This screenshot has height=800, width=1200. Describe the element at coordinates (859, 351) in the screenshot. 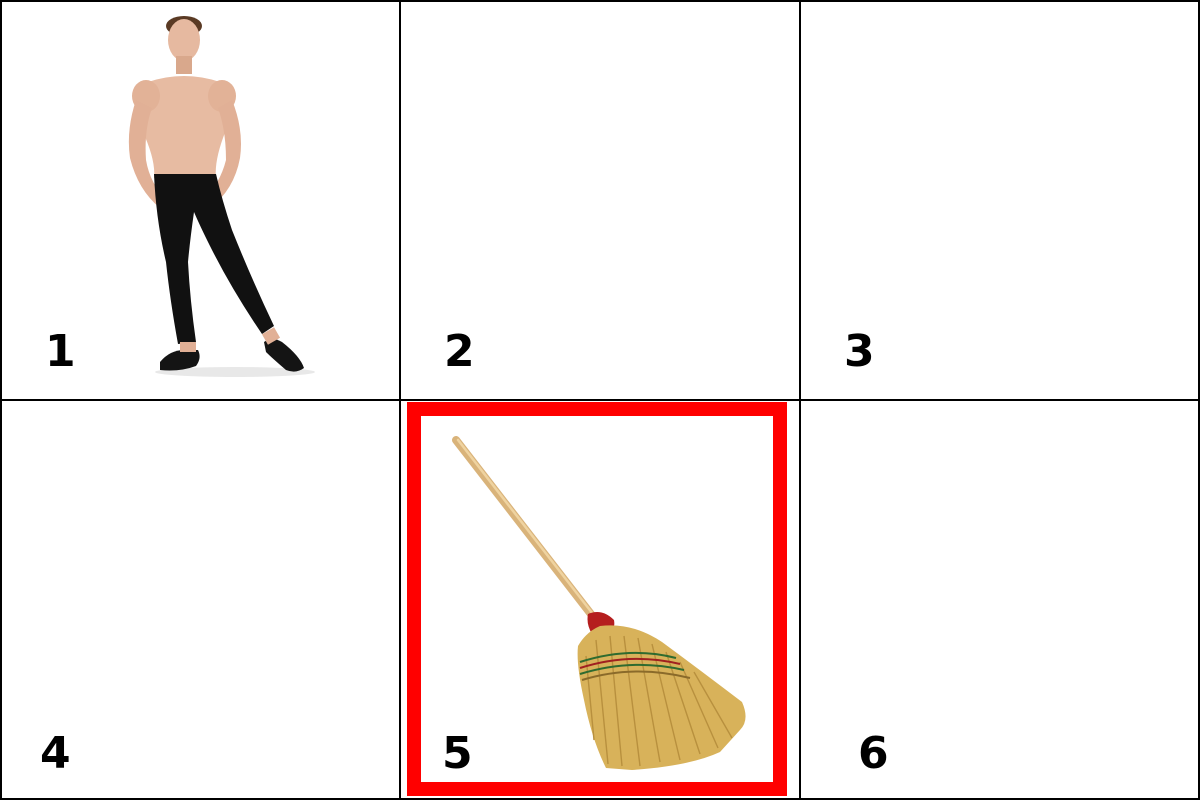

I see `cell-number-3: 3` at that location.